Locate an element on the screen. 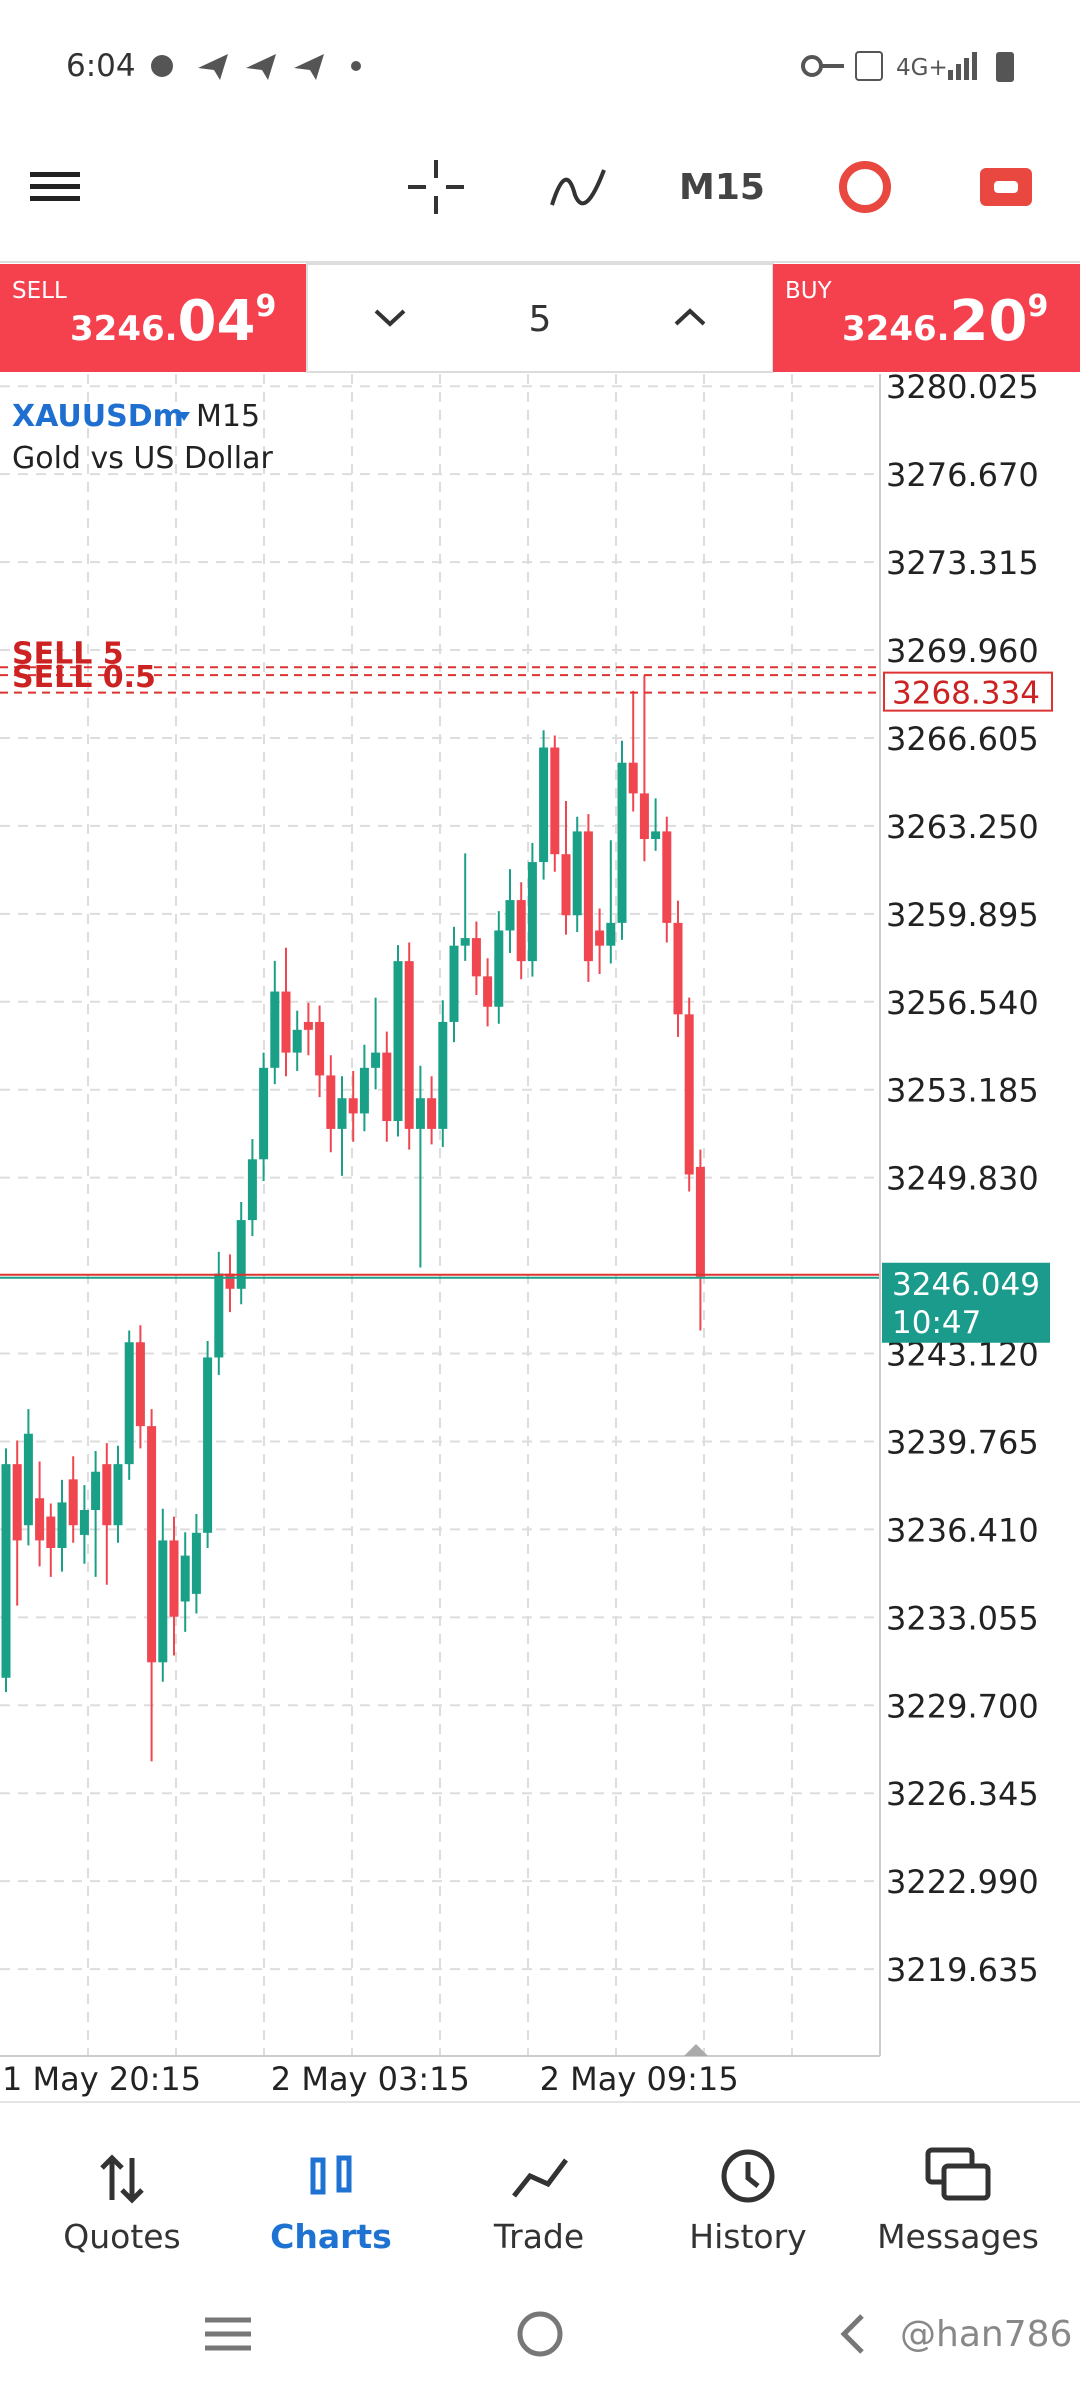 Image resolution: width=1080 pixels, height=2396 pixels. messages-icon is located at coordinates (966, 2182).